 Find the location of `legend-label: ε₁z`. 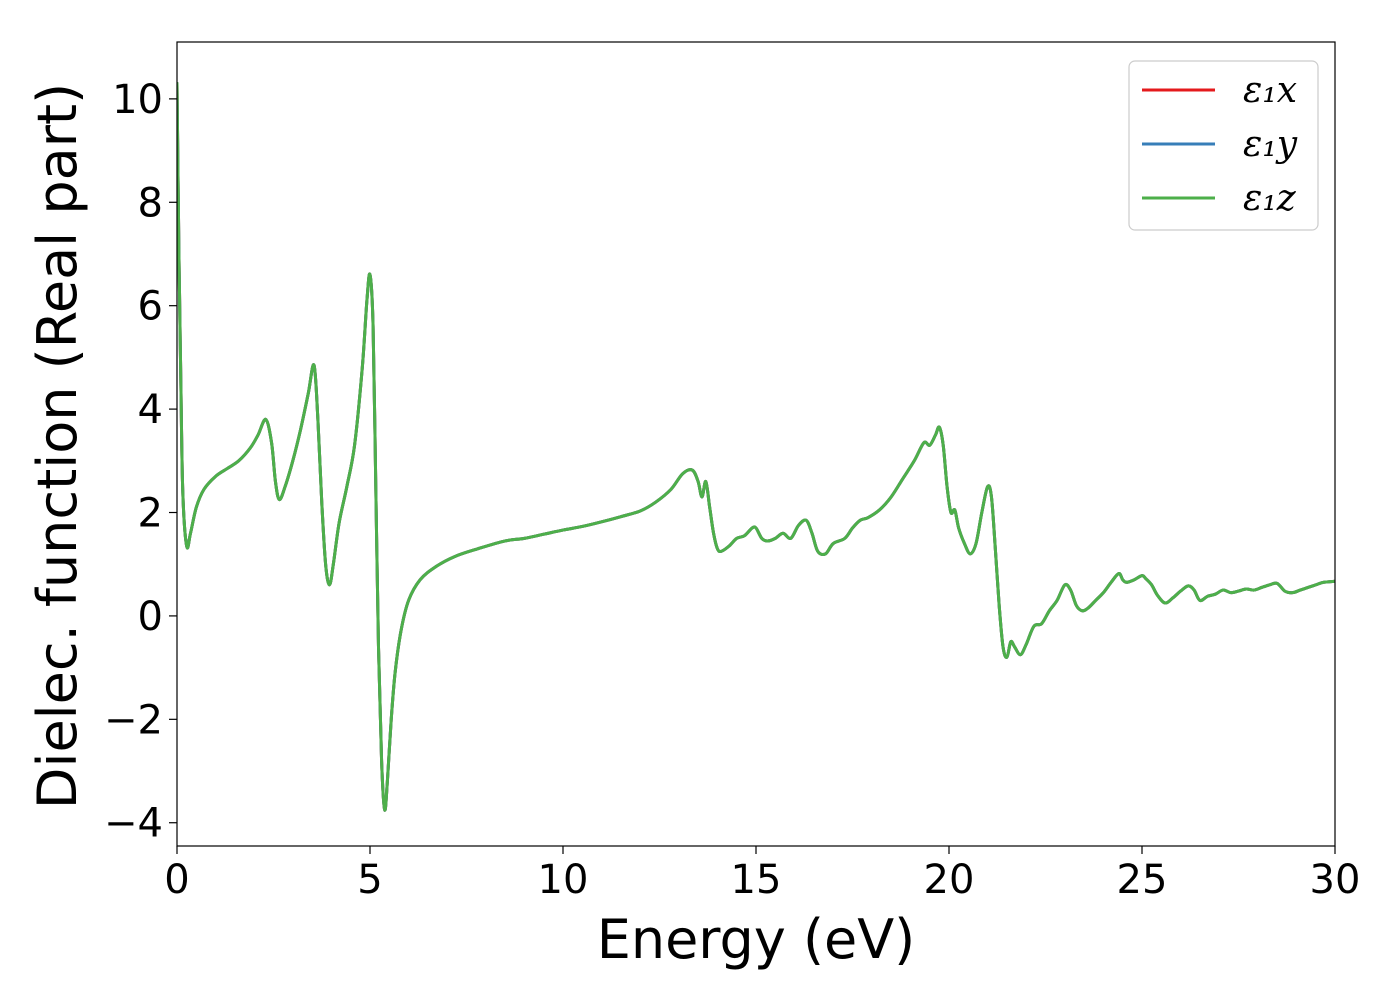

legend-label: ε₁z is located at coordinates (1270, 198).